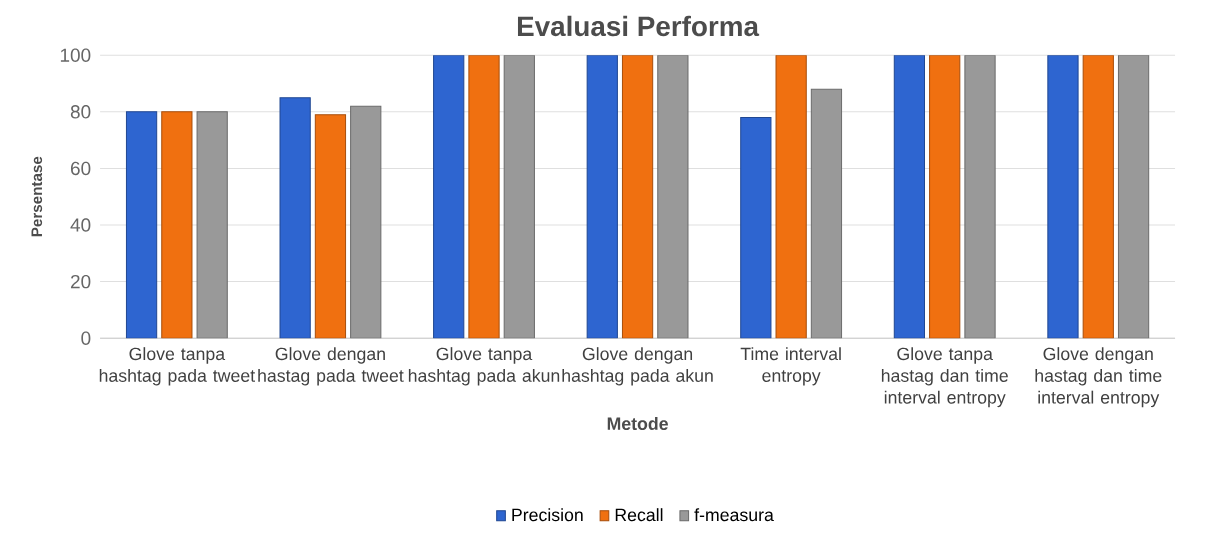 Image resolution: width=1219 pixels, height=534 pixels. What do you see at coordinates (86, 338) in the screenshot?
I see `y-tick-label: 0` at bounding box center [86, 338].